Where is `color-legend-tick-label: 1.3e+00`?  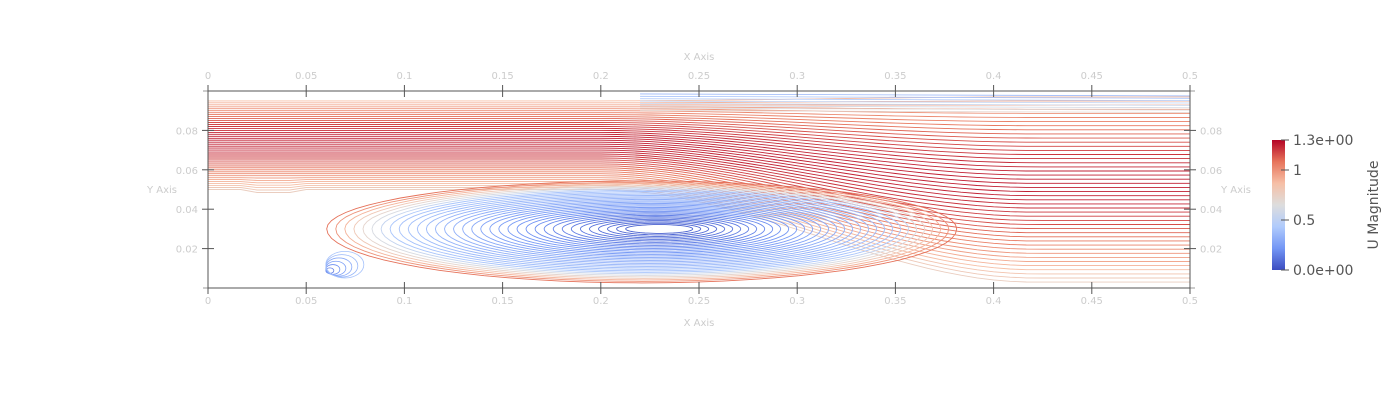
color-legend-tick-label: 1.3e+00 is located at coordinates (1323, 141).